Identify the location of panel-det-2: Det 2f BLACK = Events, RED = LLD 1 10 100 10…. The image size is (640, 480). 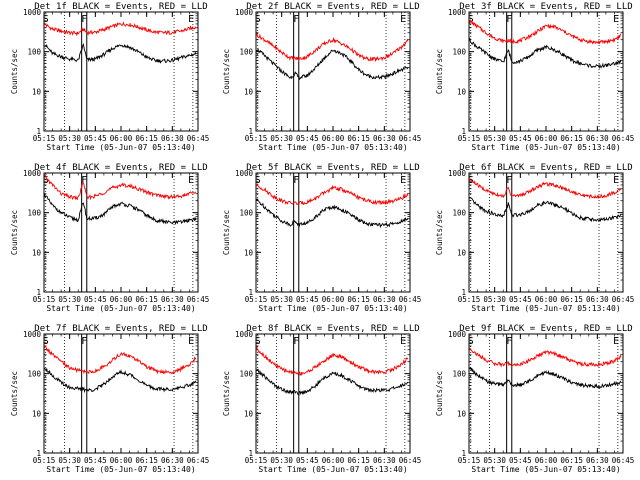
(321, 77).